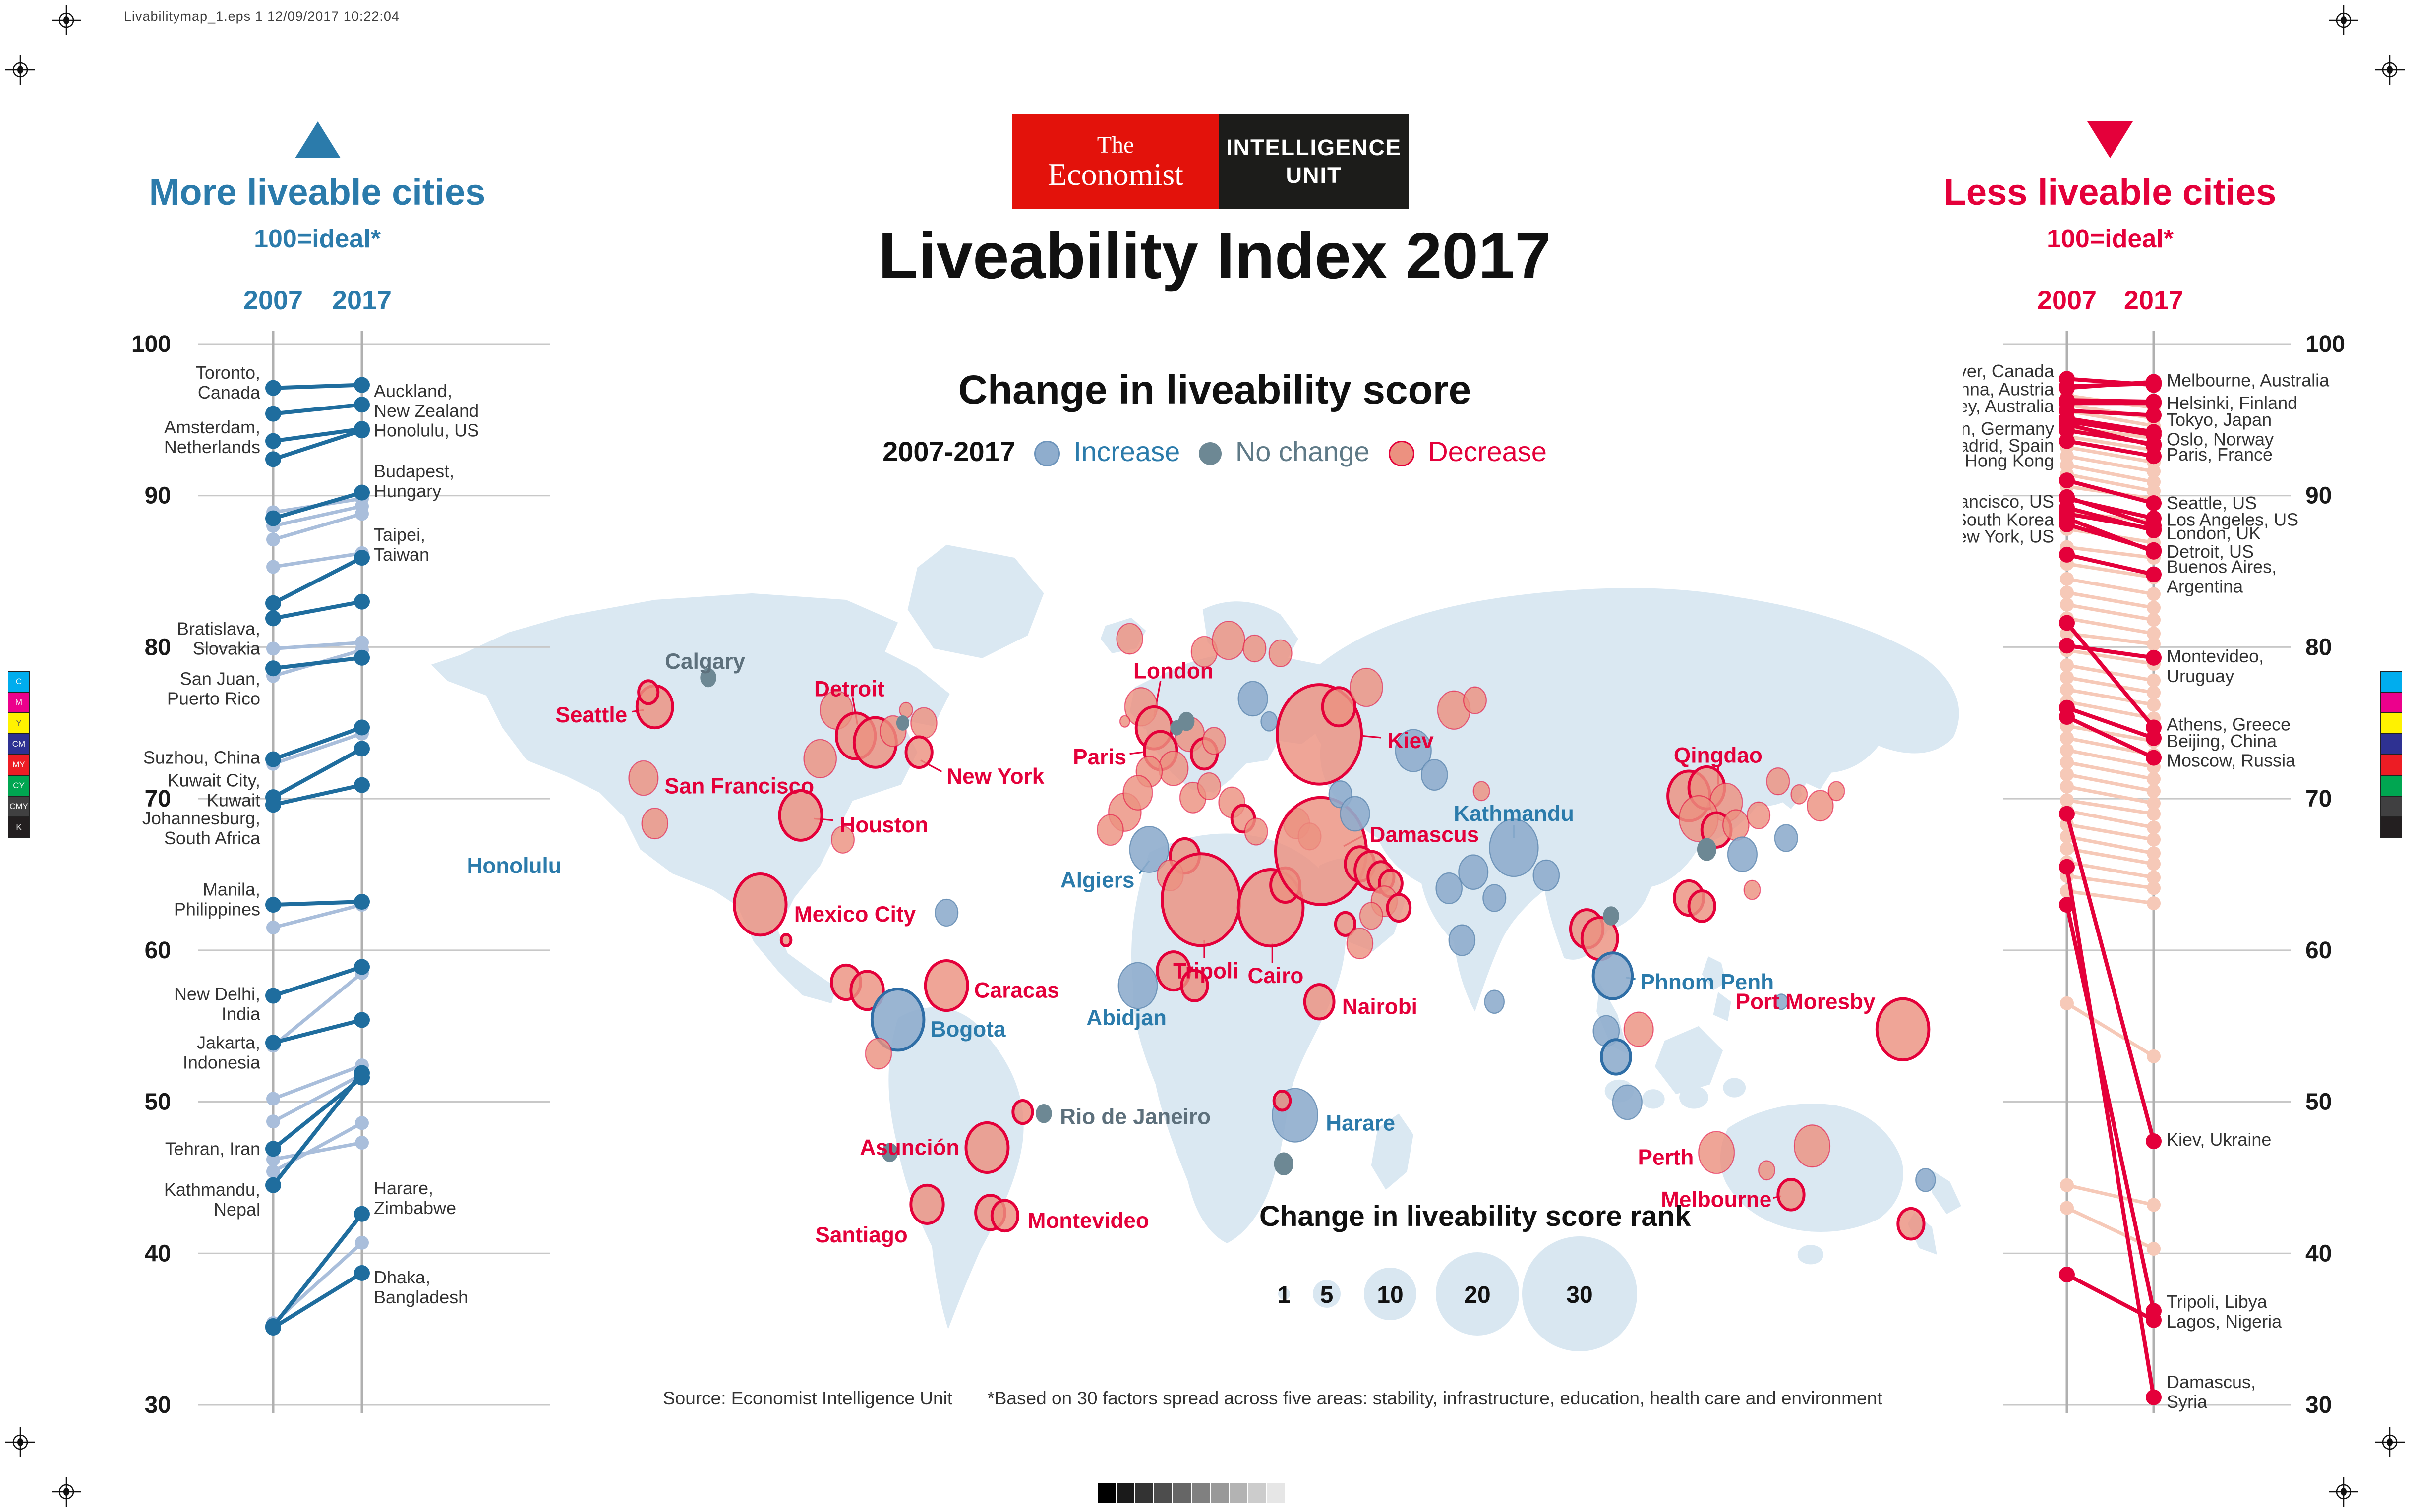  I want to click on city-label: Kuwait City, Kuwait, so click(214, 790).